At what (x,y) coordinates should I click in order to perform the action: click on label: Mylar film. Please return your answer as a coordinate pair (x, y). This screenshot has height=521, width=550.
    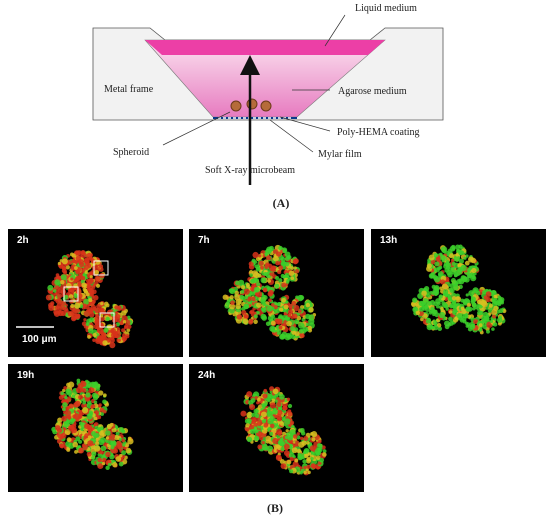
    Looking at the image, I should click on (340, 154).